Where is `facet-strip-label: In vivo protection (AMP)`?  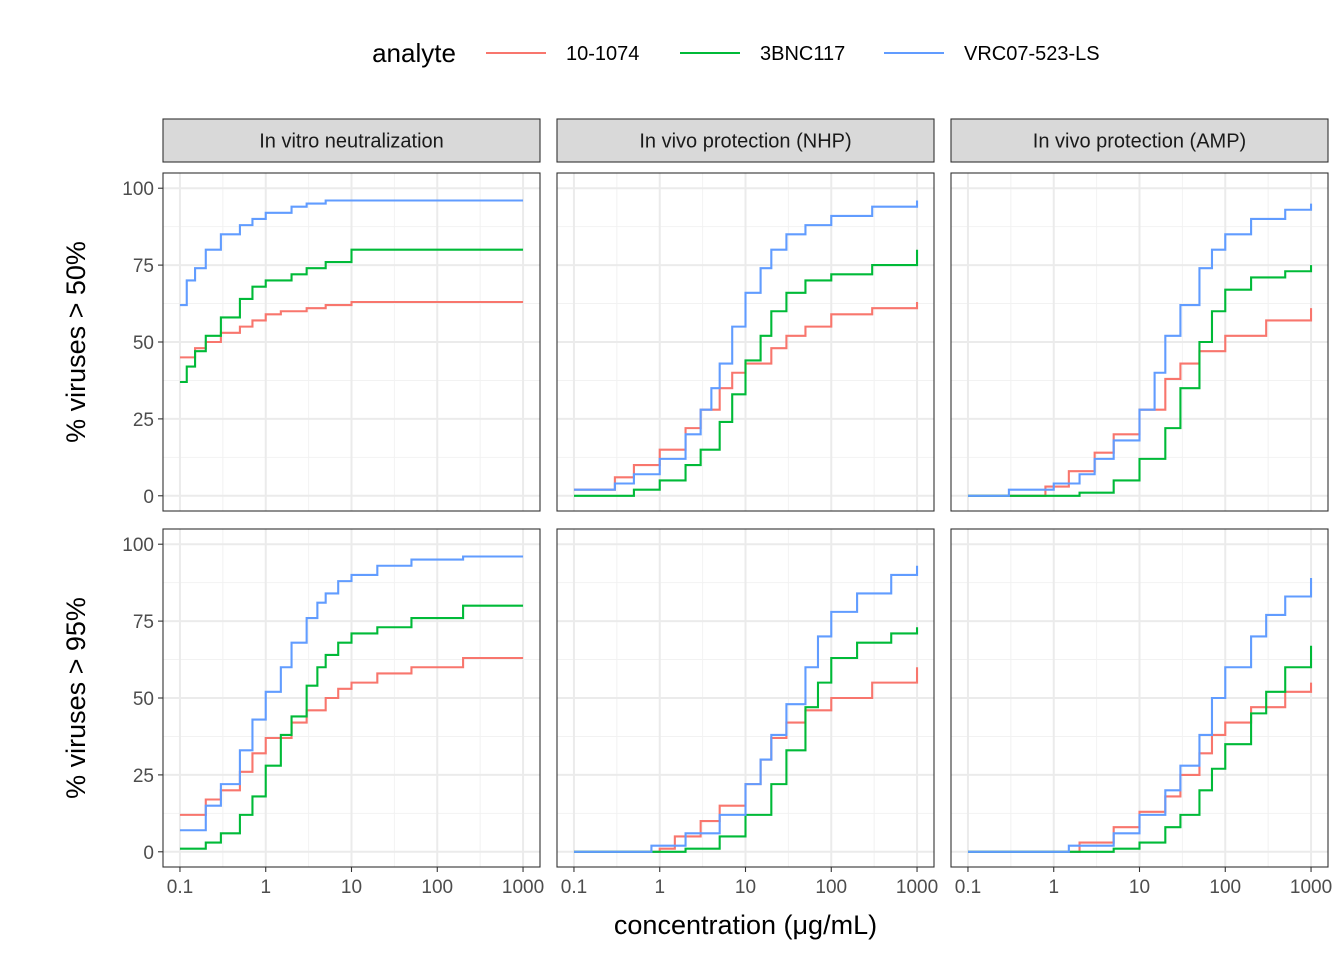
facet-strip-label: In vivo protection (AMP) is located at coordinates (1139, 142).